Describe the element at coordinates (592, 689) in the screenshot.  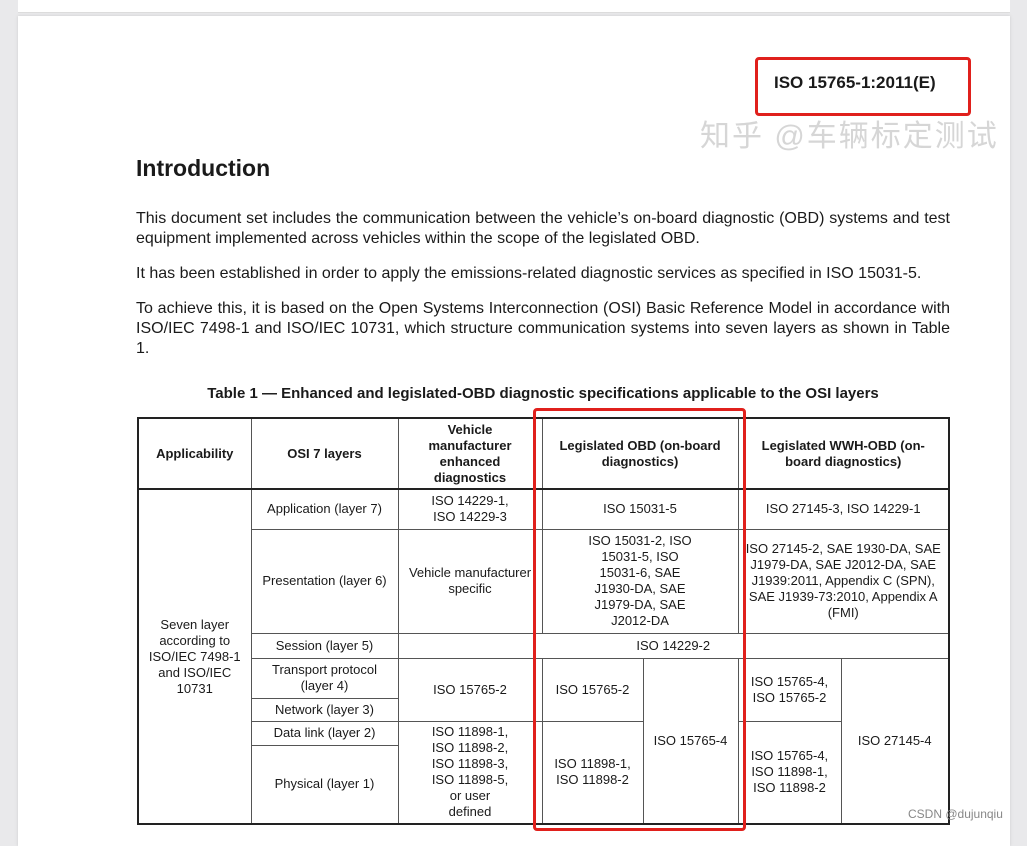
I see `tn-obd: ISO 15765-2` at that location.